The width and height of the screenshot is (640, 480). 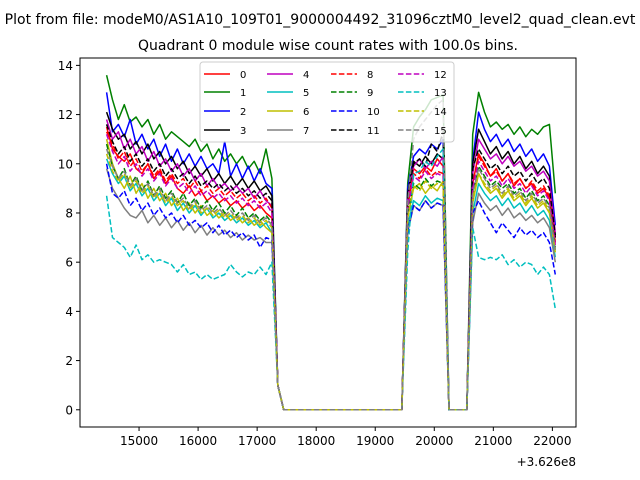 What do you see at coordinates (69, 213) in the screenshot?
I see `y-tick-label: 8` at bounding box center [69, 213].